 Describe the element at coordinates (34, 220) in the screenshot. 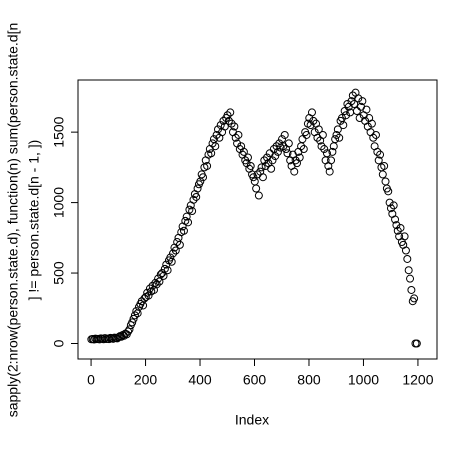

I see `y-axis-title: ] != person.state.d[n - 1, ])` at that location.